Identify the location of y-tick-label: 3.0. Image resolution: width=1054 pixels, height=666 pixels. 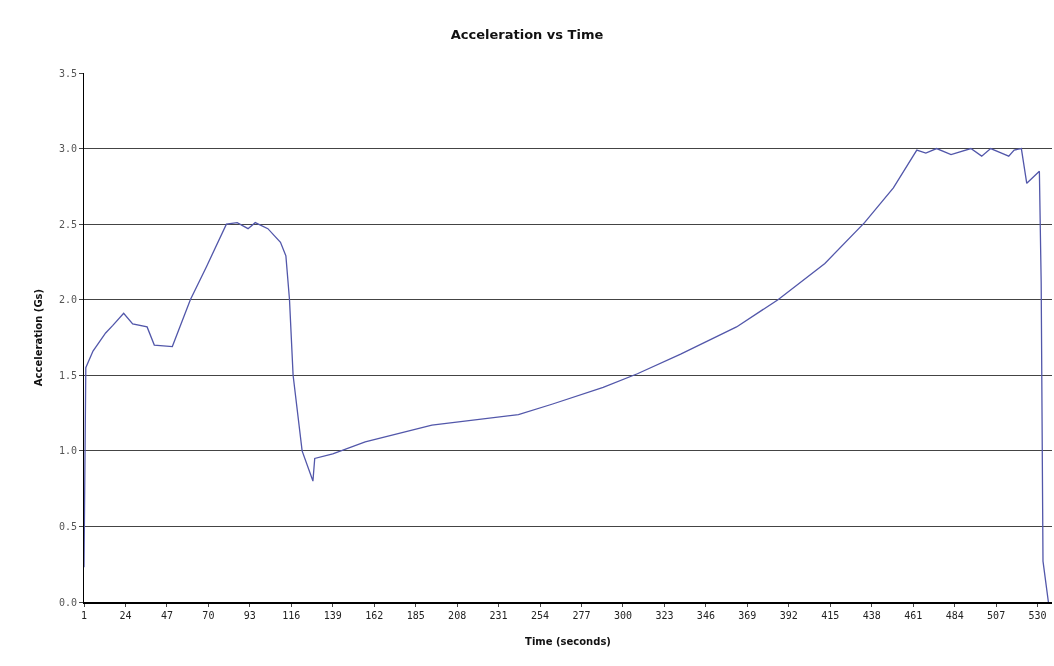
(67, 149).